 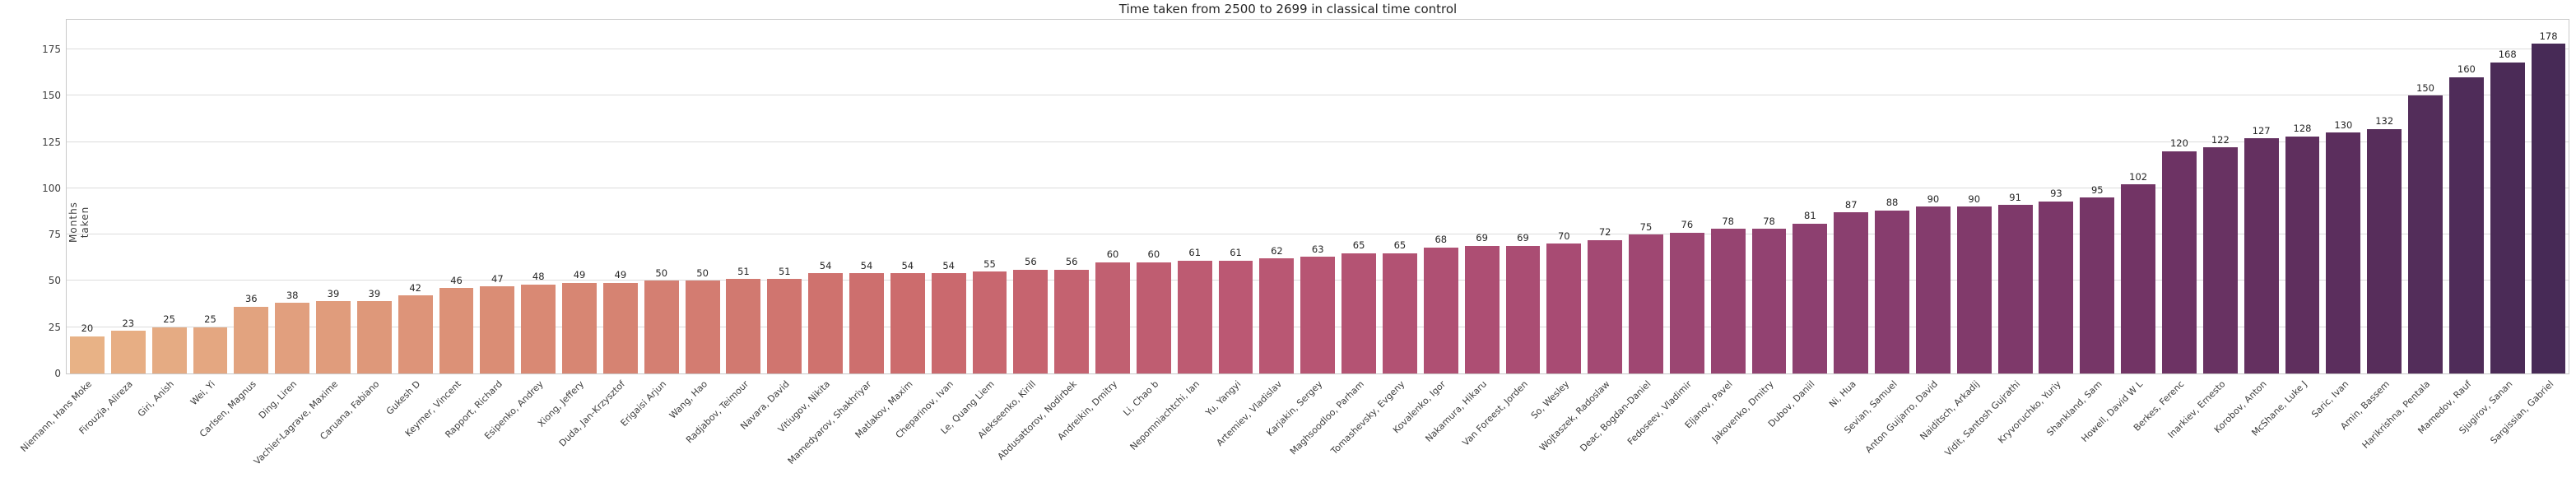 What do you see at coordinates (1851, 204) in the screenshot?
I see `bar-value-label: 87` at bounding box center [1851, 204].